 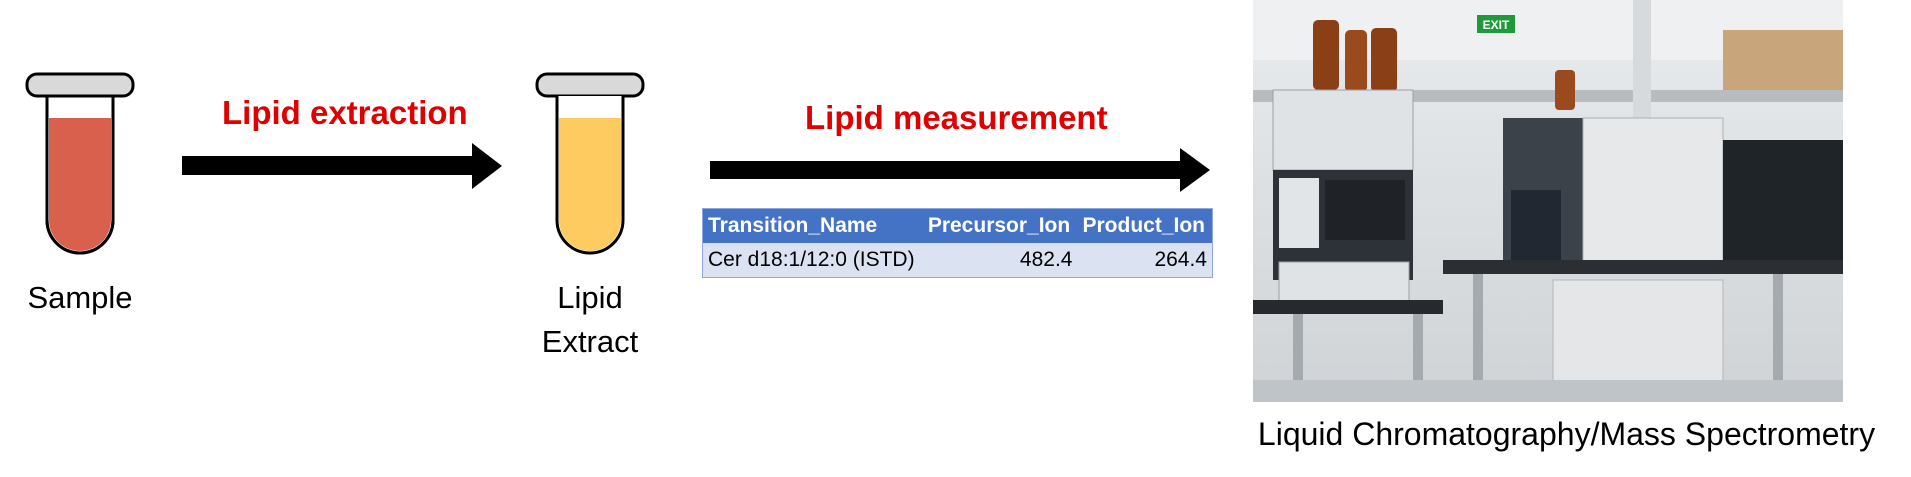 What do you see at coordinates (960, 170) in the screenshot?
I see `measurement-arrow` at bounding box center [960, 170].